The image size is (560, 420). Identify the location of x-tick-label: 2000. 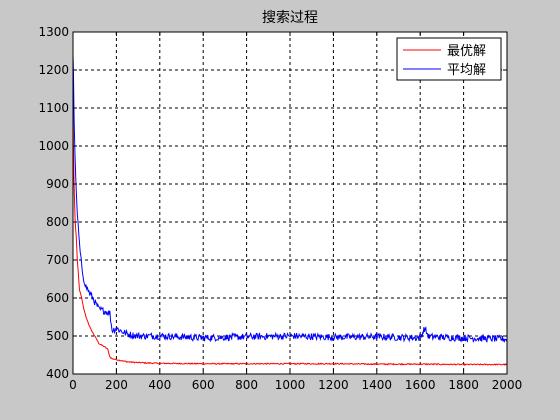
(507, 385).